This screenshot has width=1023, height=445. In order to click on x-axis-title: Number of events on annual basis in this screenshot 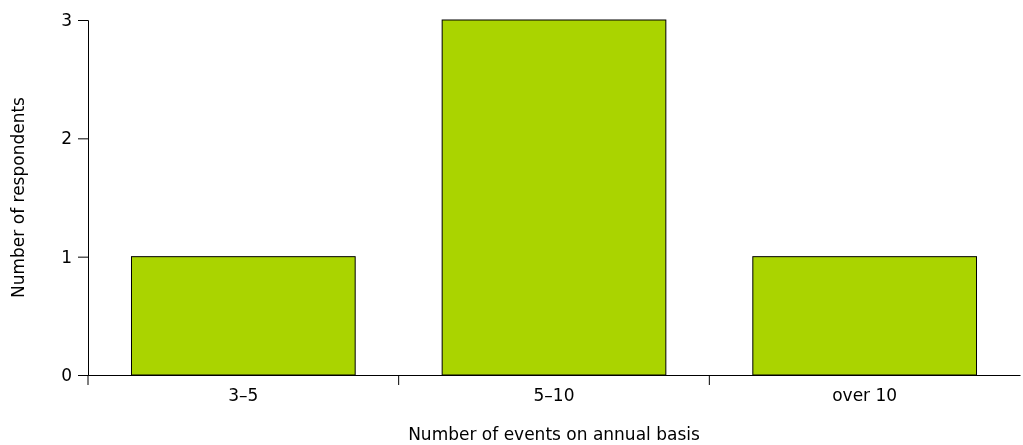, I will do `click(554, 434)`.